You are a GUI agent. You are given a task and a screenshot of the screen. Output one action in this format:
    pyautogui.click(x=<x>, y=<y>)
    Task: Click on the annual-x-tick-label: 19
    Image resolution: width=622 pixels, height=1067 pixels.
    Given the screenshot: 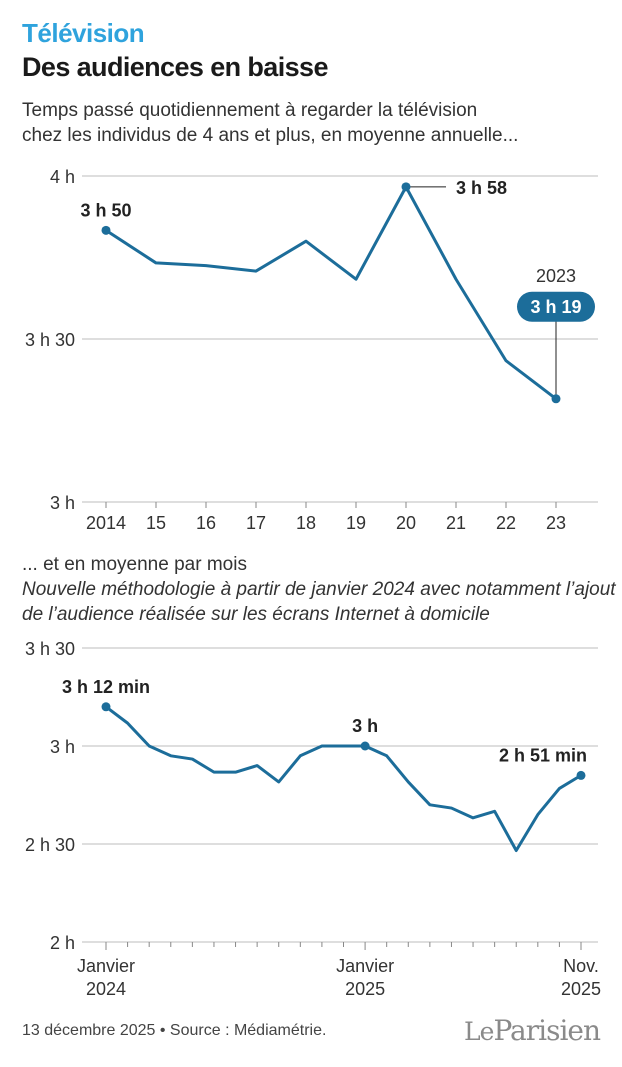 What is the action you would take?
    pyautogui.click(x=356, y=523)
    